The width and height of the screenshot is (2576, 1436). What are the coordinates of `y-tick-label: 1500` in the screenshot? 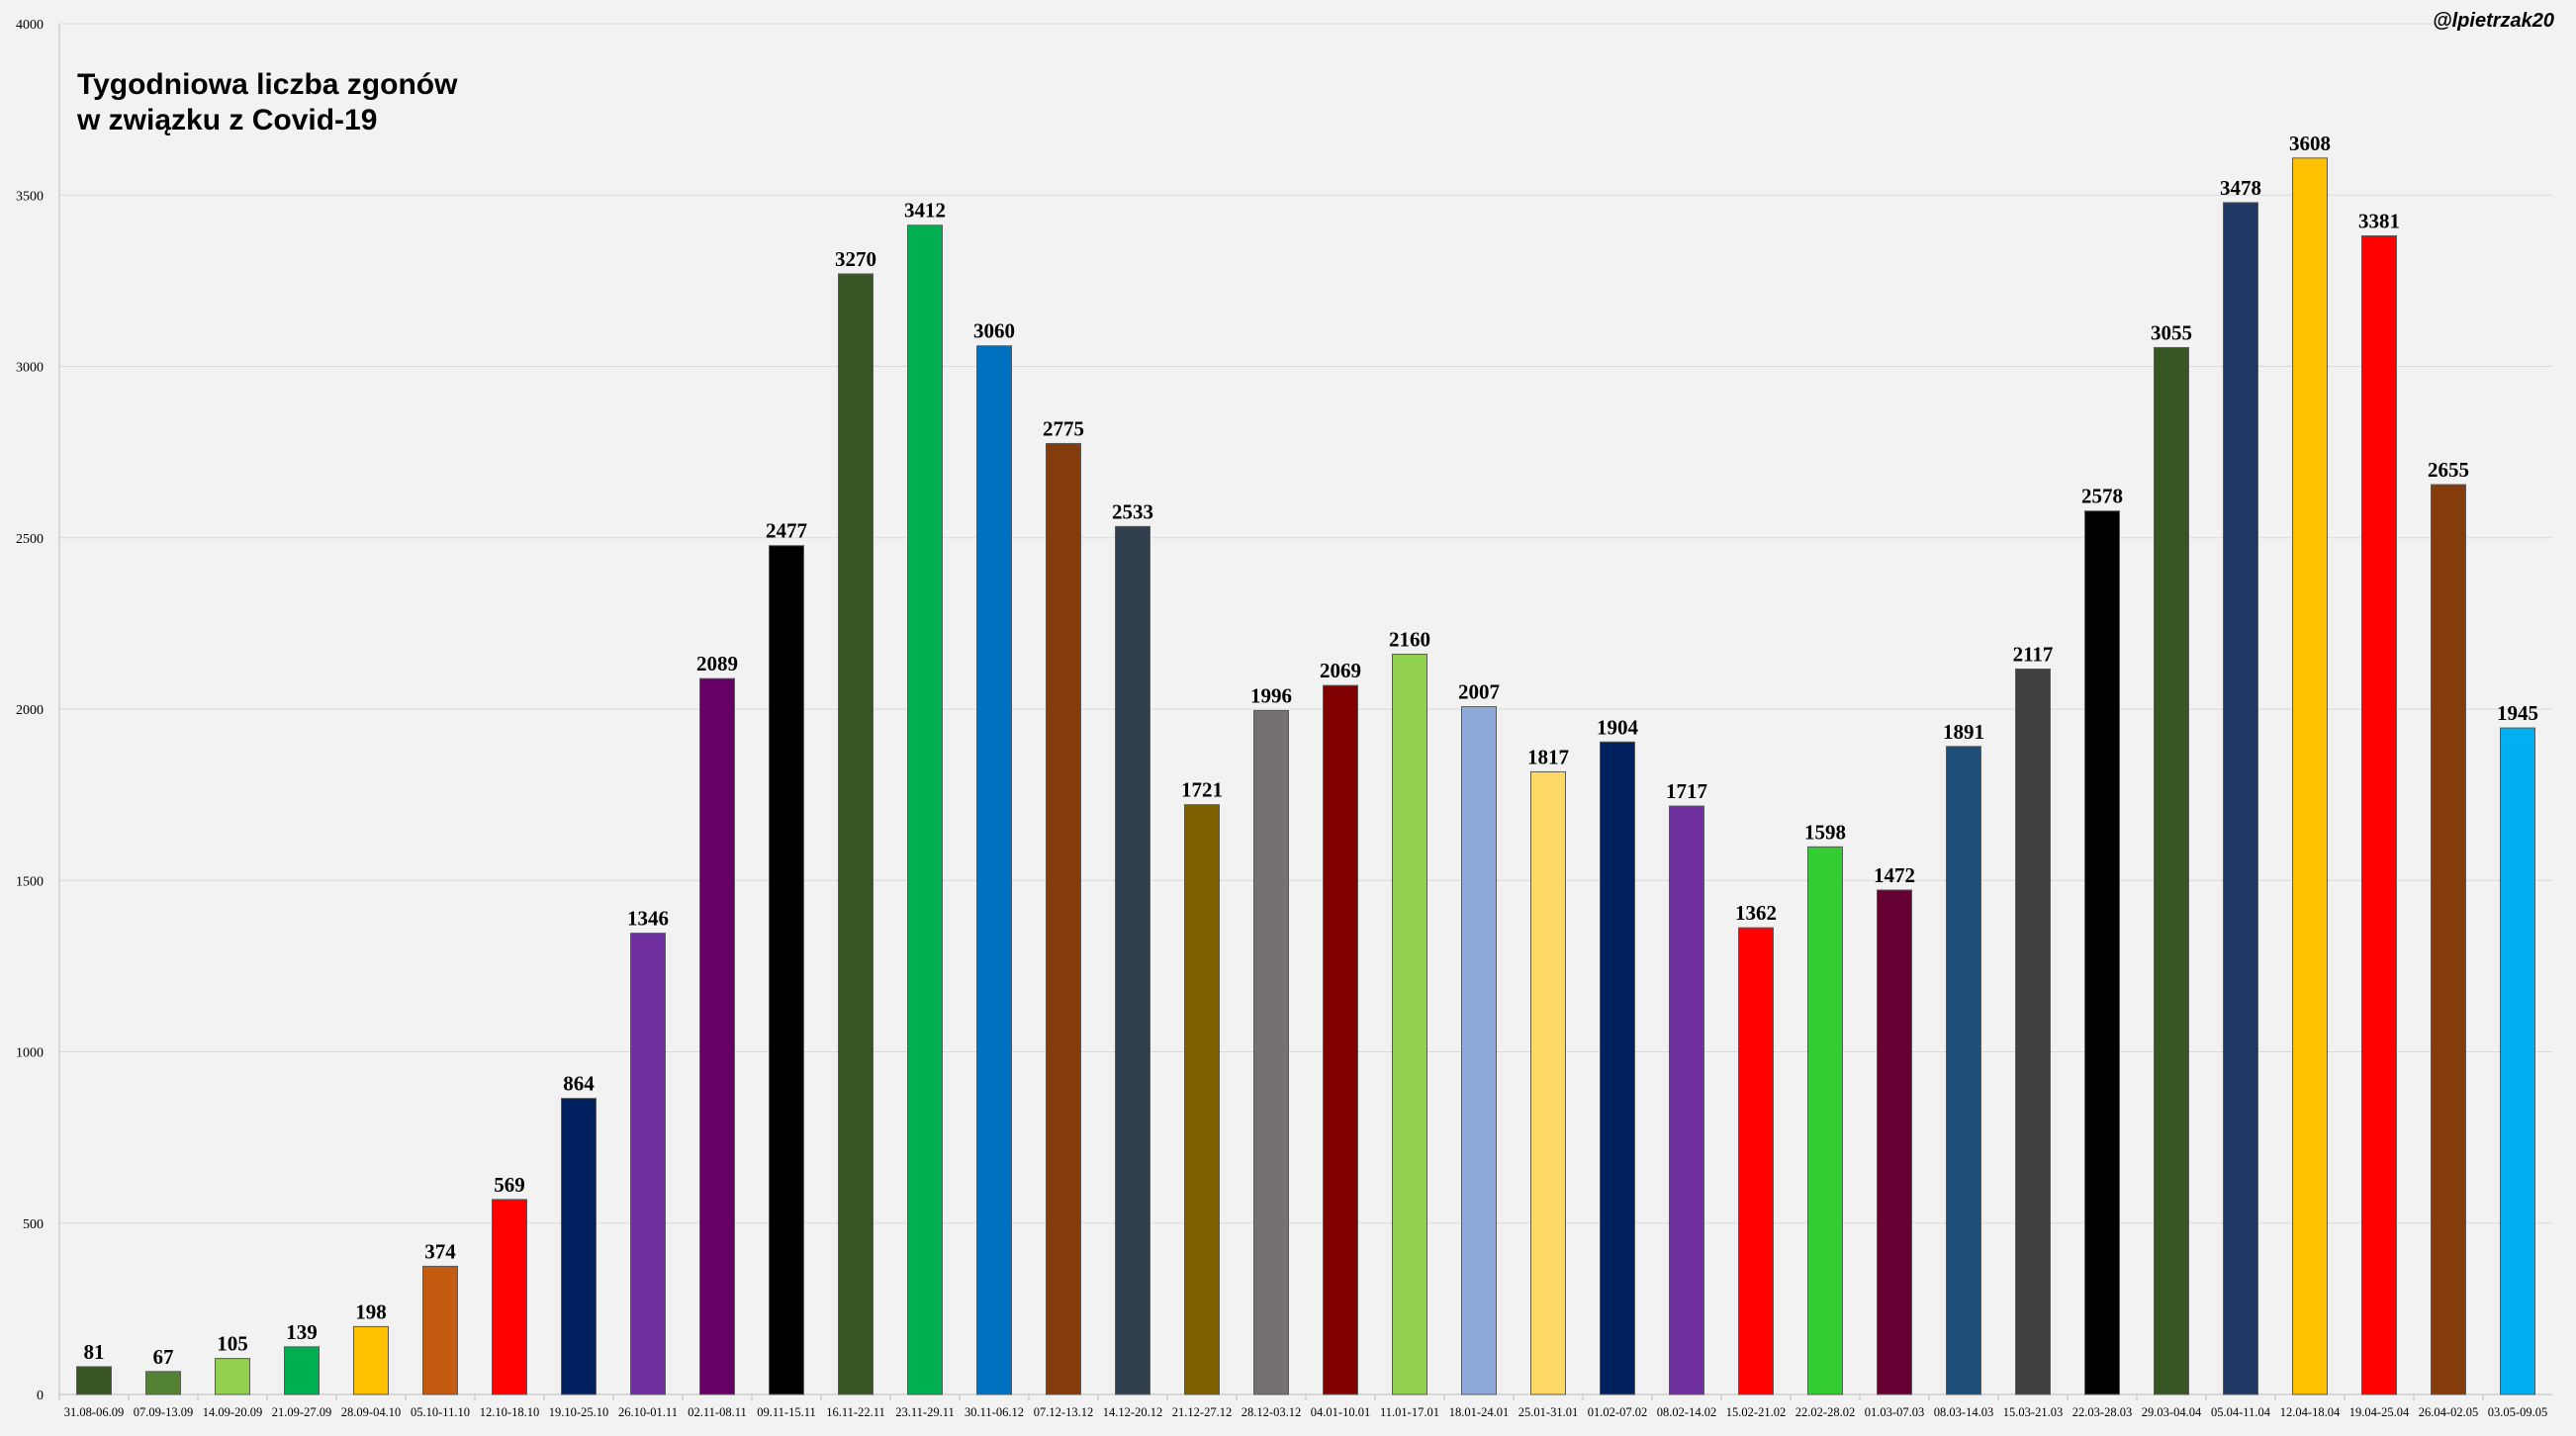 It's located at (30, 882).